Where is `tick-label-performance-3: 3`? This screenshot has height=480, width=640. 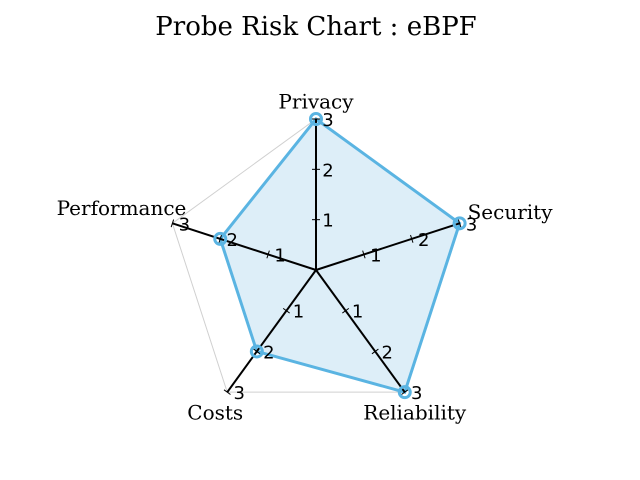 tick-label-performance-3: 3 is located at coordinates (184, 224).